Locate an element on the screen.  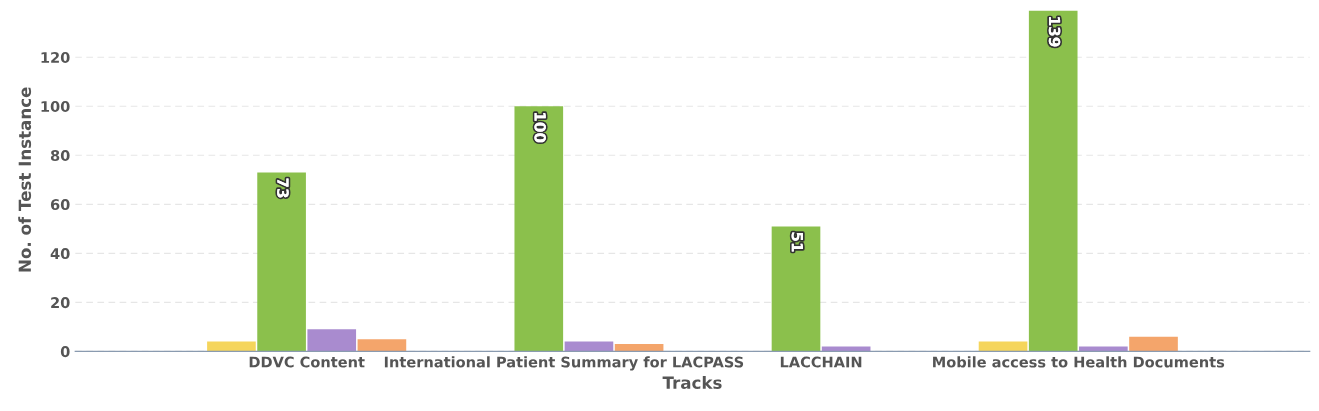
y-tick-label: 120 is located at coordinates (55, 57).